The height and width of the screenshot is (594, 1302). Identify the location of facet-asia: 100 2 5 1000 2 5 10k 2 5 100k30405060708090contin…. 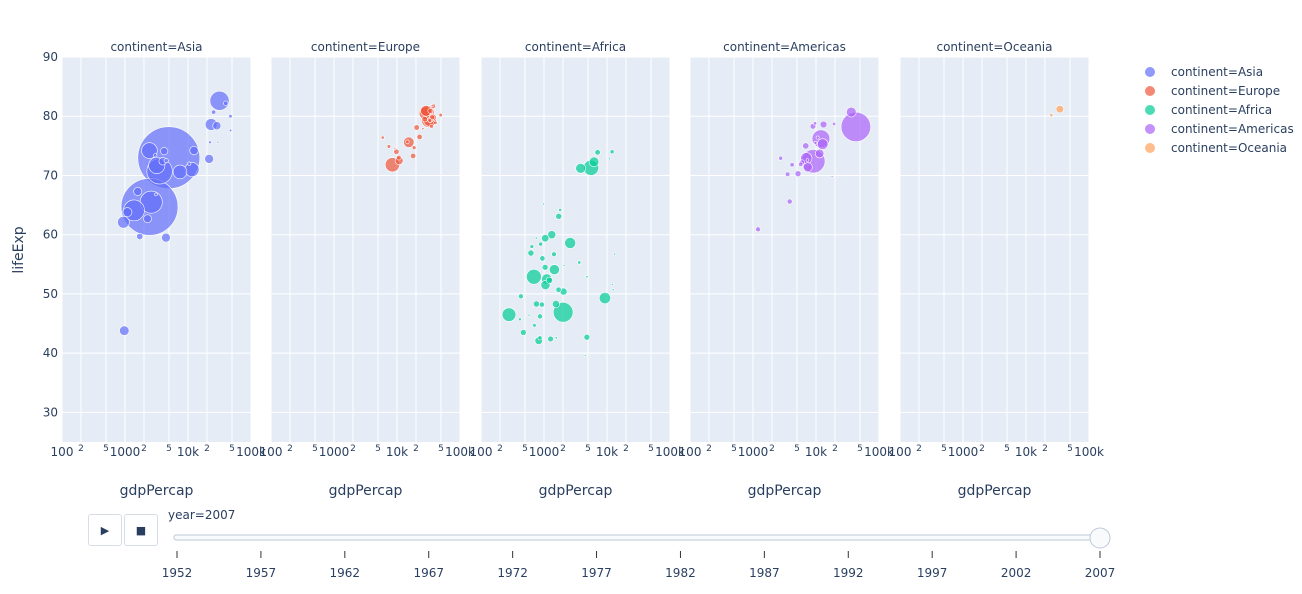
(154, 269).